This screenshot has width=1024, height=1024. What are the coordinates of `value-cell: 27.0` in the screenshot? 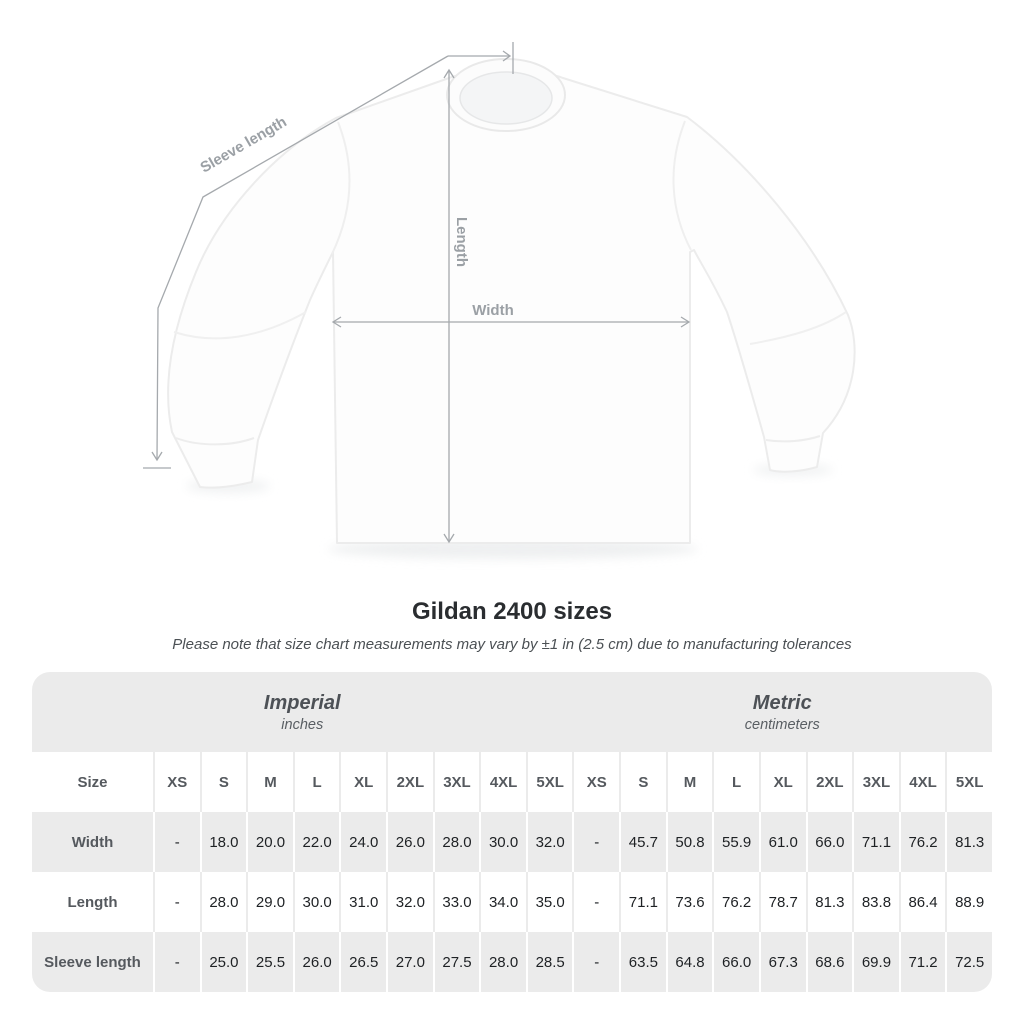 It's located at (409, 962).